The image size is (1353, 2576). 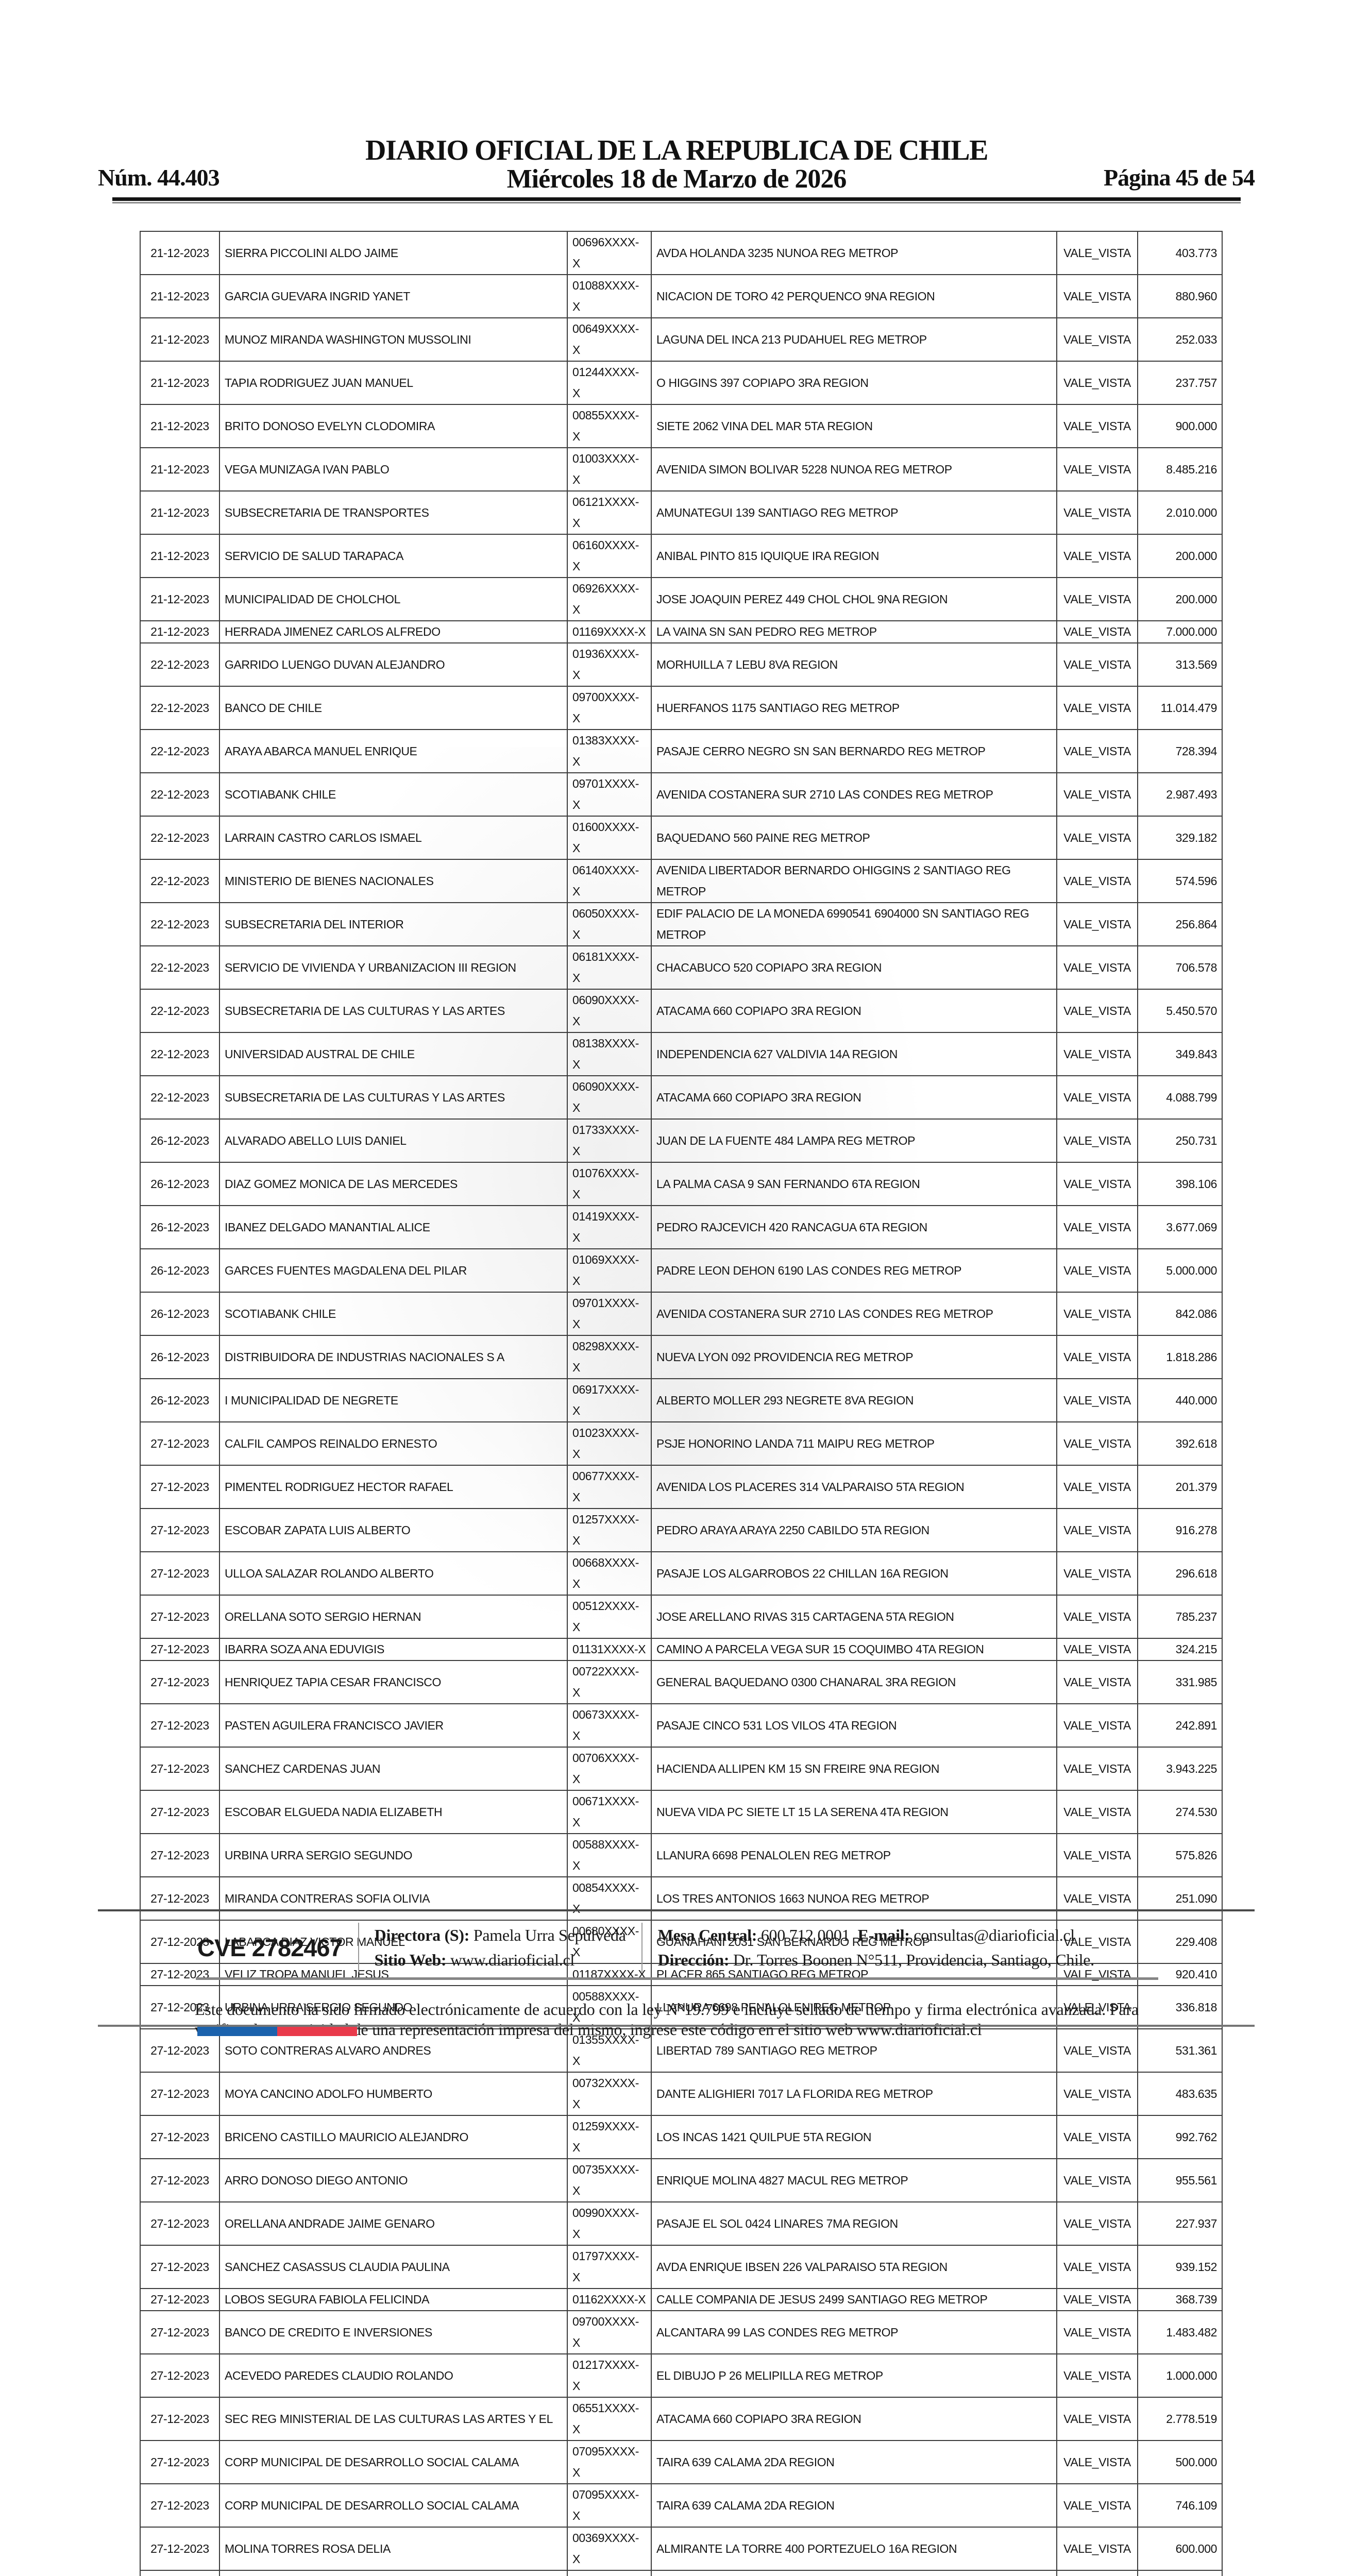 I want to click on cell-amount: 251.090, so click(x=1180, y=1898).